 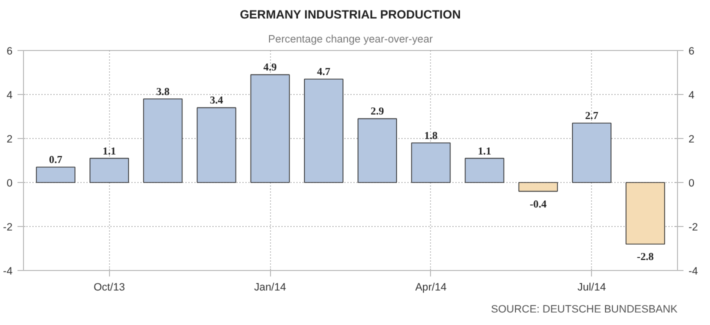 I want to click on y-tick-label: 6, so click(x=9, y=52).